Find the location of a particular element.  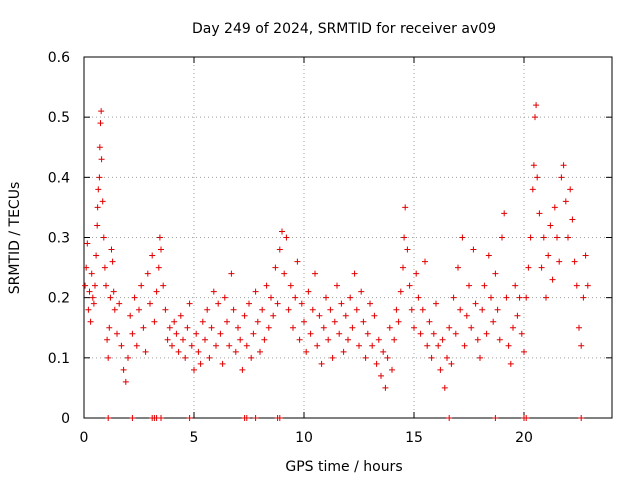

x-axis-label: GPS time / hours is located at coordinates (343, 467).